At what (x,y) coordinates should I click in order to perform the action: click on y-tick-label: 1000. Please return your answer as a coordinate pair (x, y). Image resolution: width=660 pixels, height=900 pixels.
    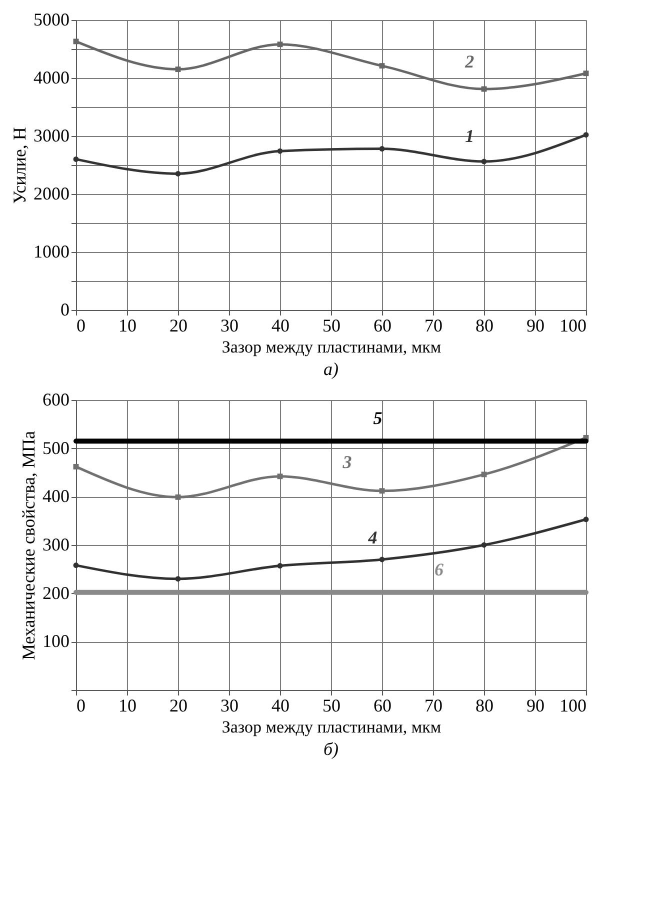
    Looking at the image, I should click on (52, 252).